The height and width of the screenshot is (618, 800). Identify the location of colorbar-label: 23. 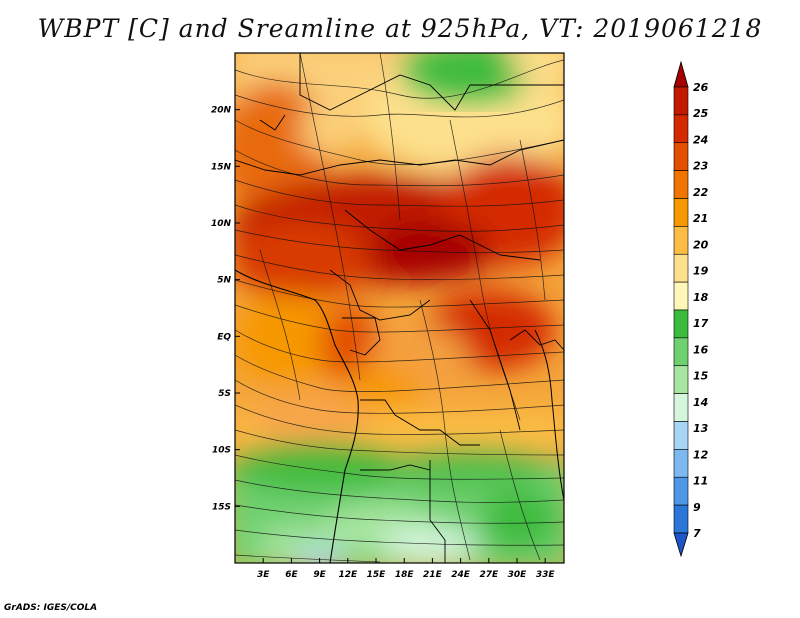
(701, 166).